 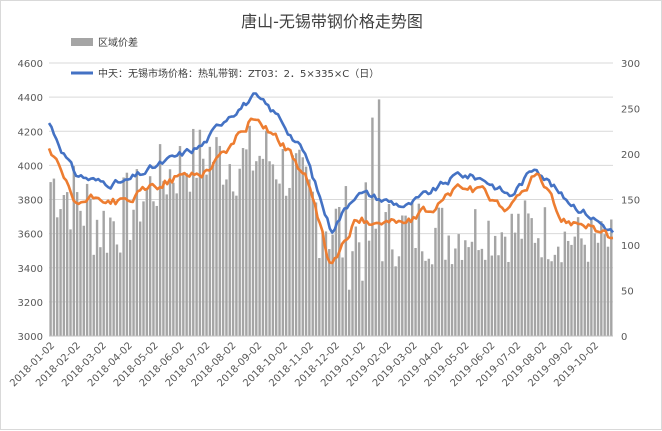 What do you see at coordinates (630, 110) in the screenshot?
I see `y-right-tick-label: 250` at bounding box center [630, 110].